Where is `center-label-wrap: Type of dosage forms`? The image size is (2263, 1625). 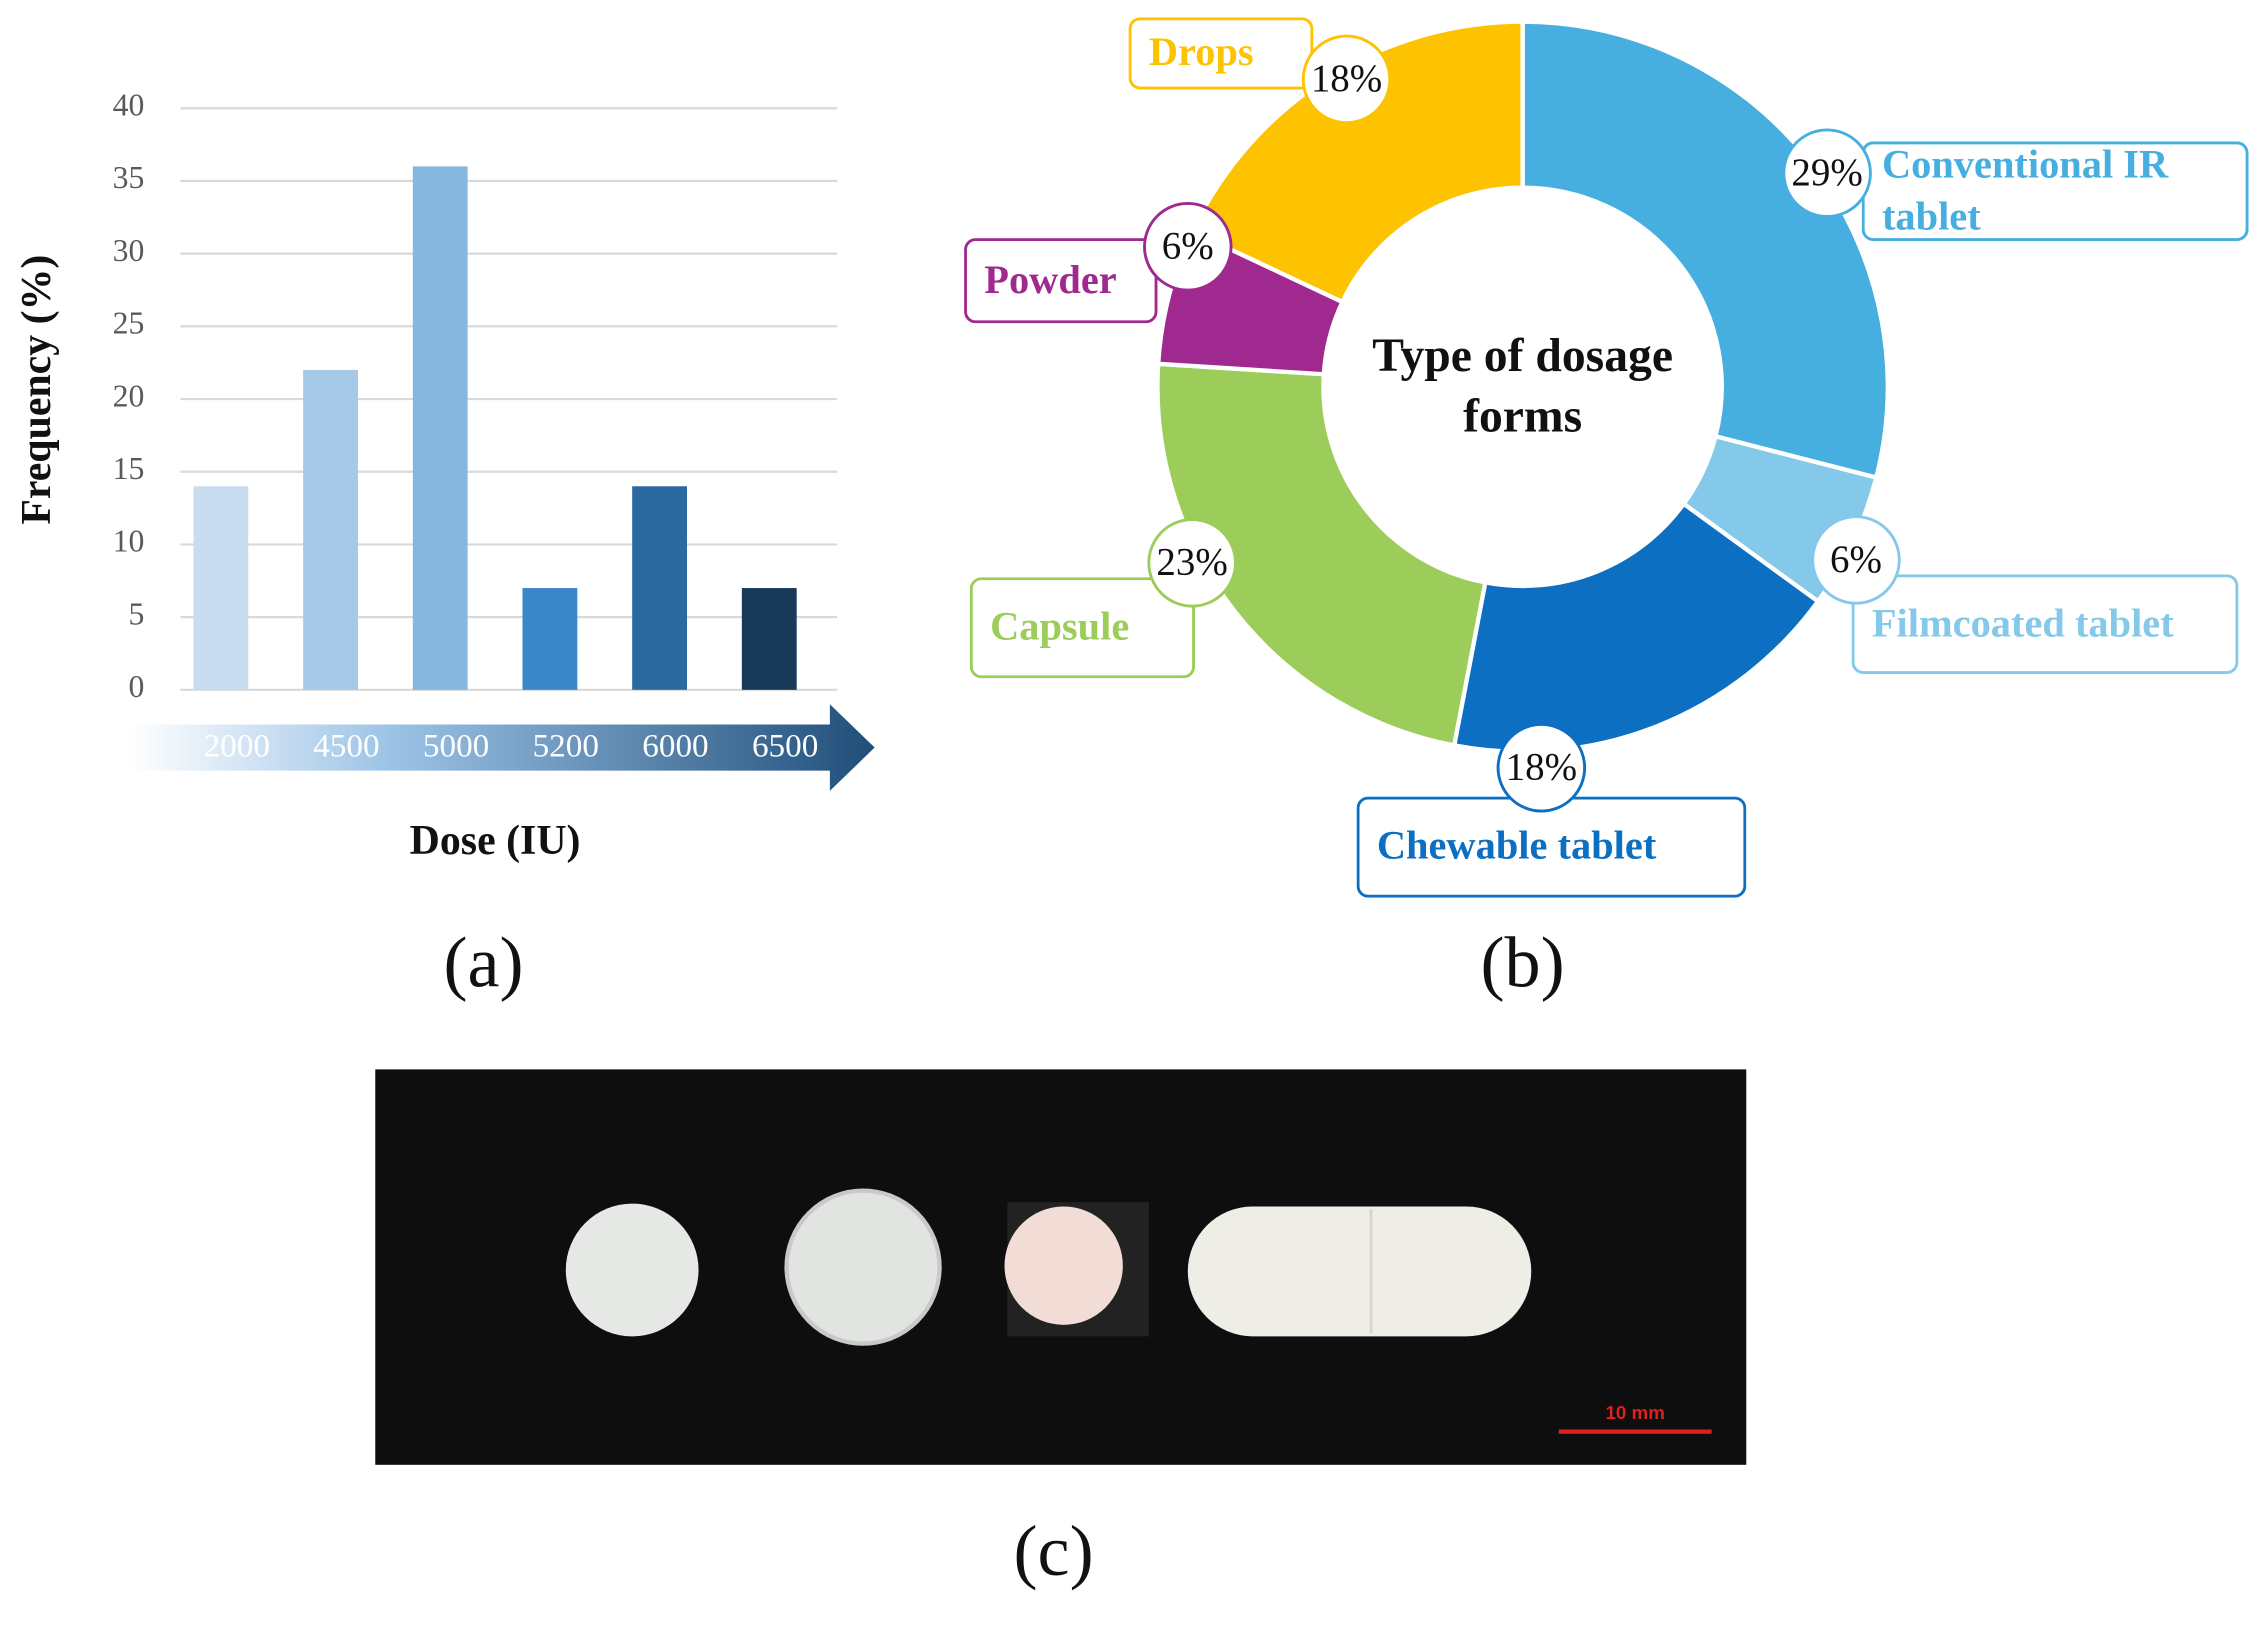
center-label-wrap: Type of dosage forms is located at coordinates (1522, 387).